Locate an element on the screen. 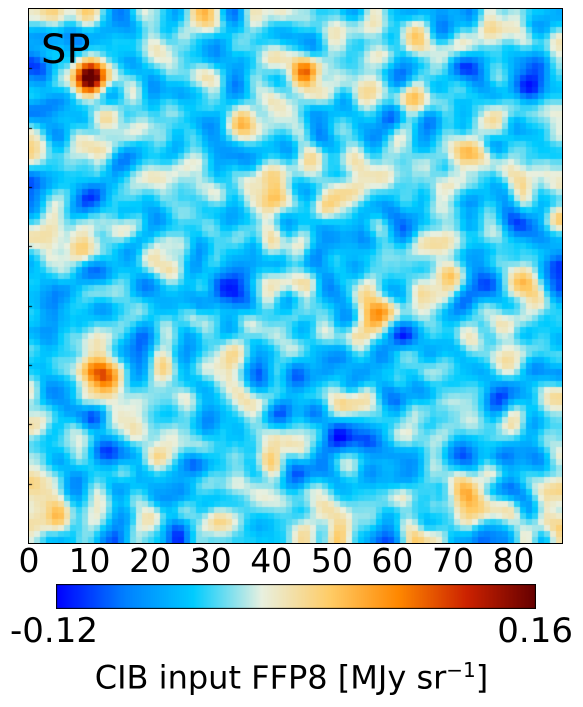 Image resolution: width=583 pixels, height=707 pixels. x-tick-label: 70 is located at coordinates (452, 560).